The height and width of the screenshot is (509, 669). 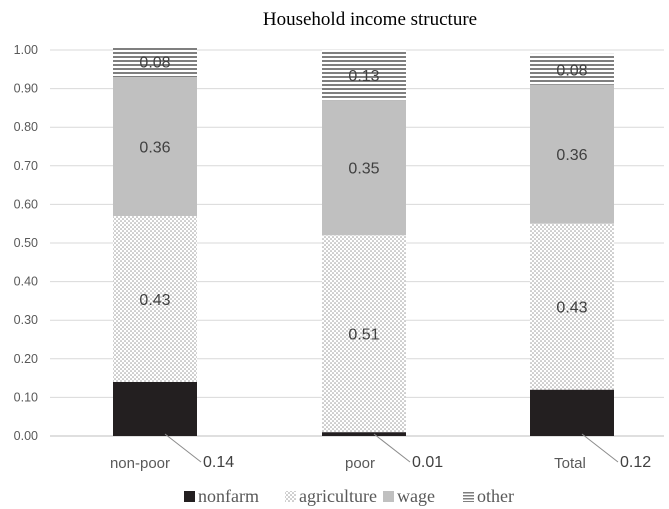 I want to click on data-label-wage-poor: 0.35, so click(x=363, y=169).